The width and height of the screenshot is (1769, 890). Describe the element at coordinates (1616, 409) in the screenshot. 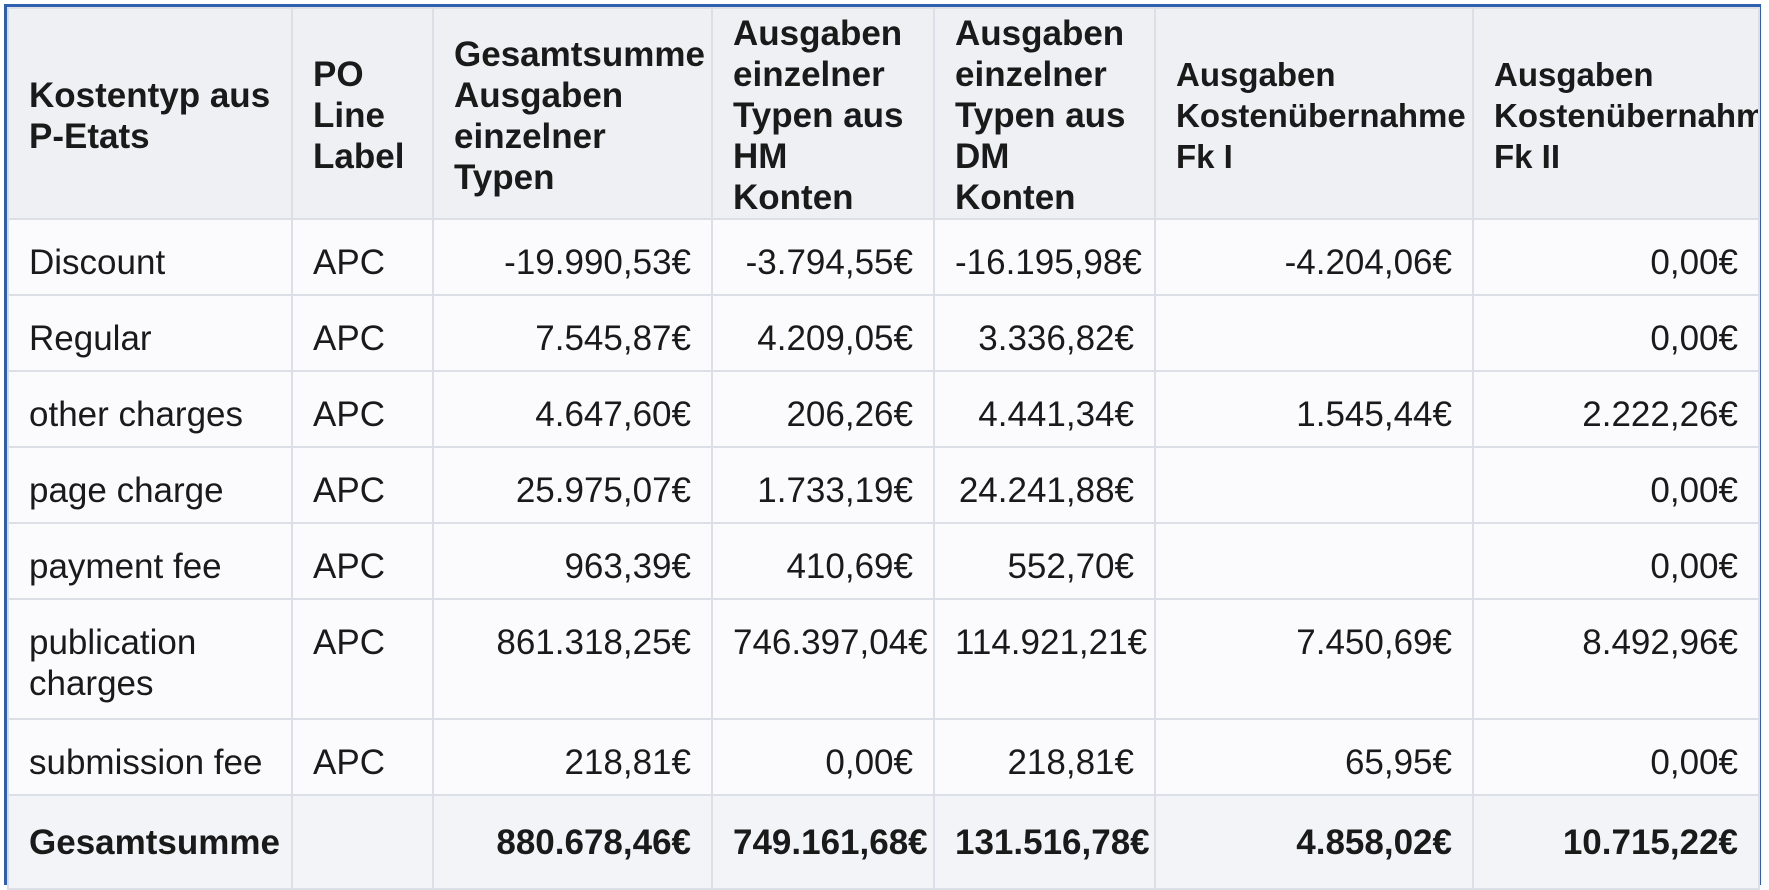

I see `cell-fk-2: 2.222,26€` at that location.